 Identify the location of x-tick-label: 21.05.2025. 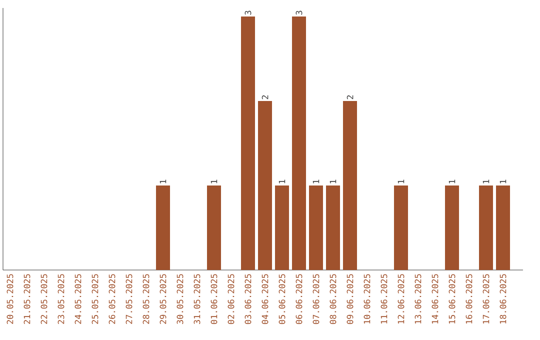
(27, 299).